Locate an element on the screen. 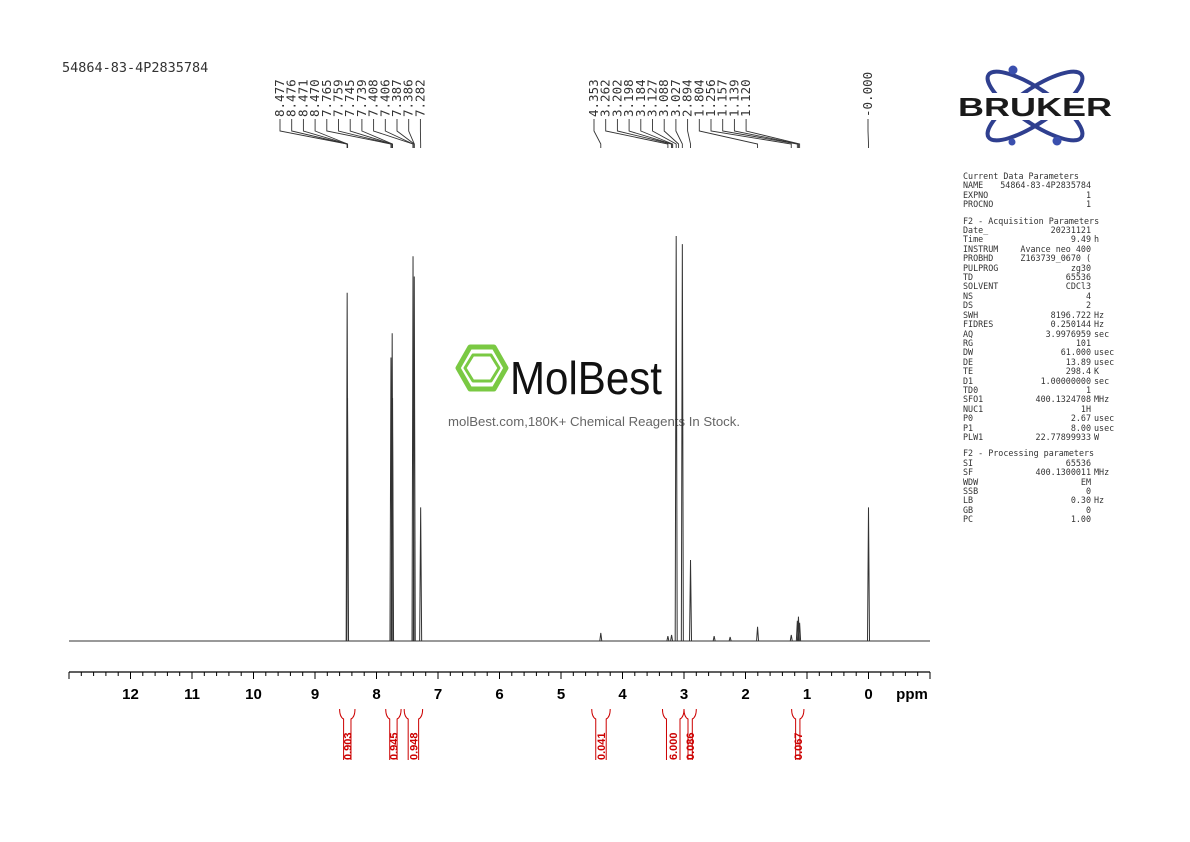 Image resolution: width=1190 pixels, height=842 pixels. parameter-row: P1 8.00 usec is located at coordinates (1038, 427).